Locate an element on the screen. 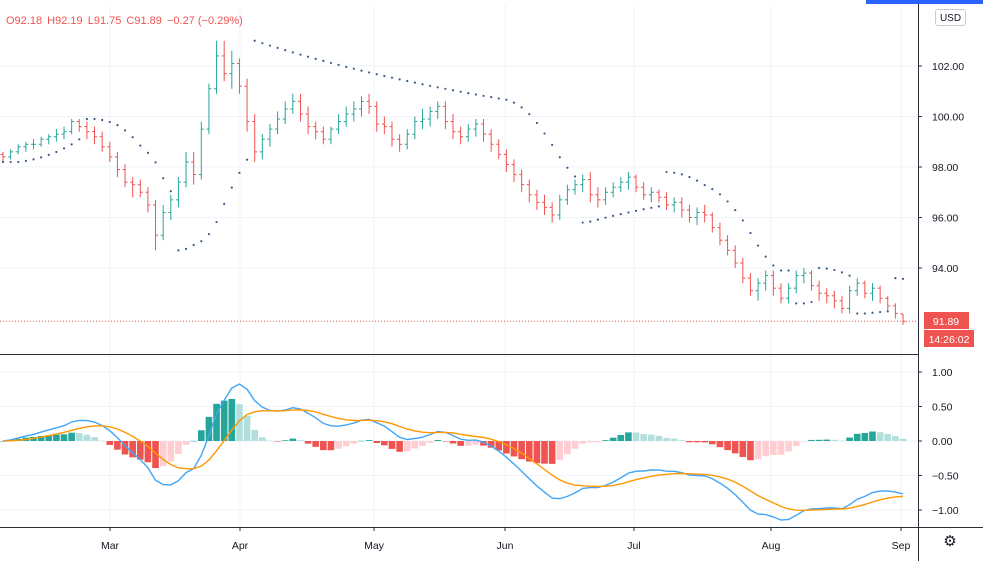  time-tick-label: Jun is located at coordinates (505, 546).